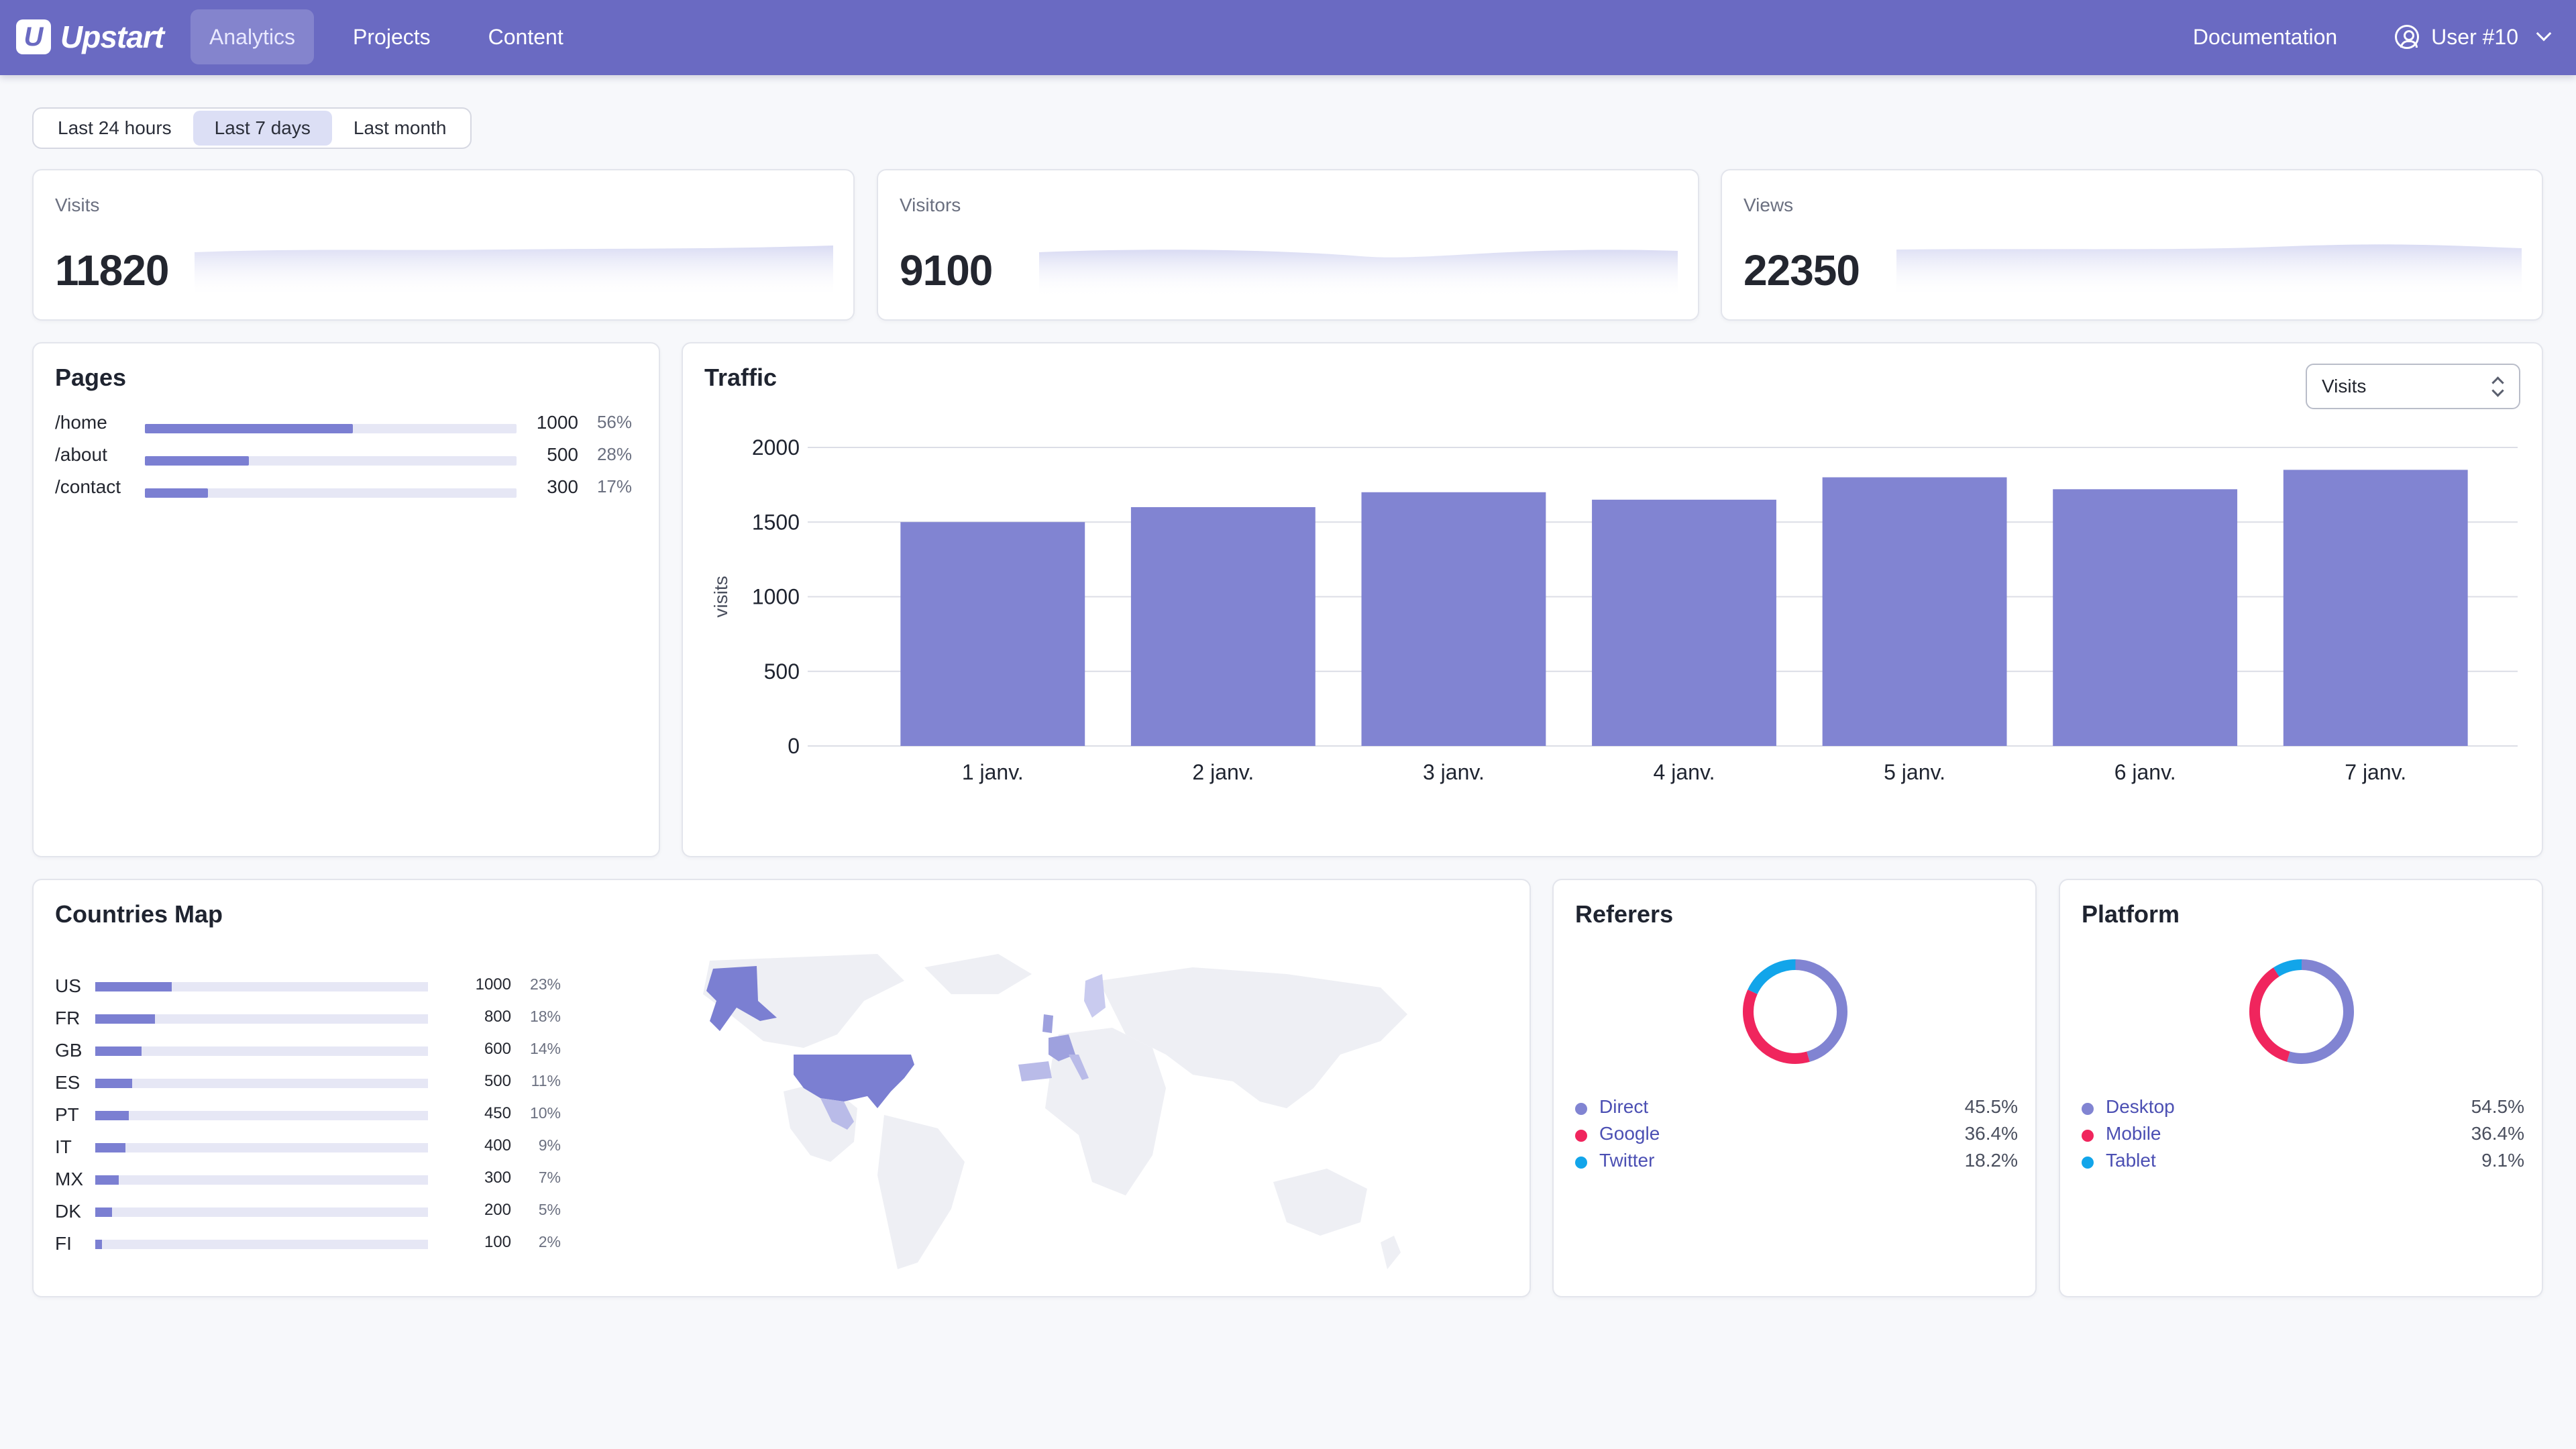  What do you see at coordinates (81, 454) in the screenshot?
I see `page-path: /about` at bounding box center [81, 454].